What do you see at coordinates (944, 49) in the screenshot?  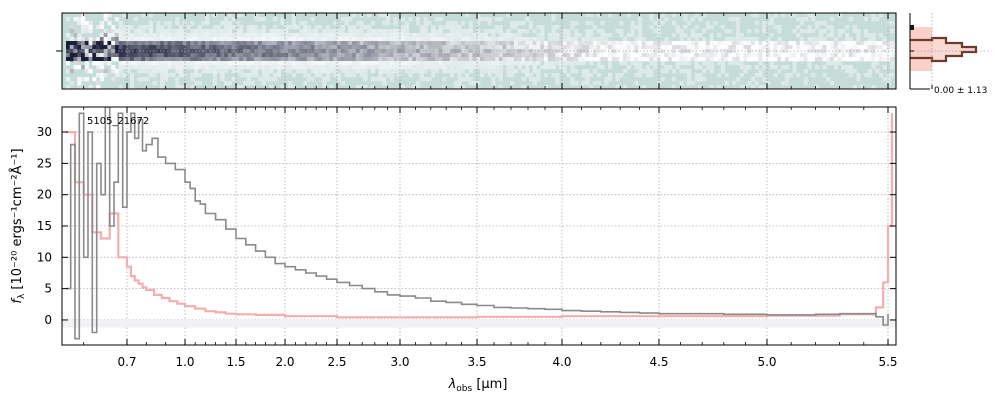 I see `profile-line` at bounding box center [944, 49].